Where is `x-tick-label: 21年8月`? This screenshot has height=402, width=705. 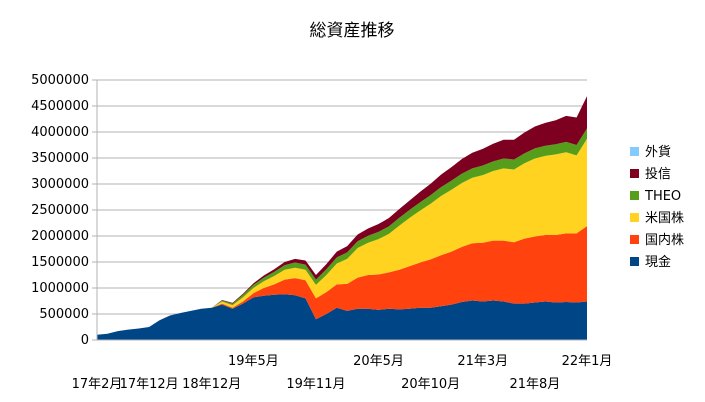 x-tick-label: 21年8月 is located at coordinates (534, 384).